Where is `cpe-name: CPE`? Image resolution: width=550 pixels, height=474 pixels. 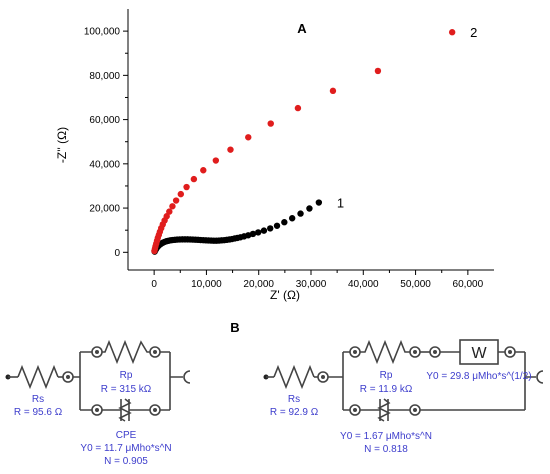
cpe-name: CPE is located at coordinates (126, 435).